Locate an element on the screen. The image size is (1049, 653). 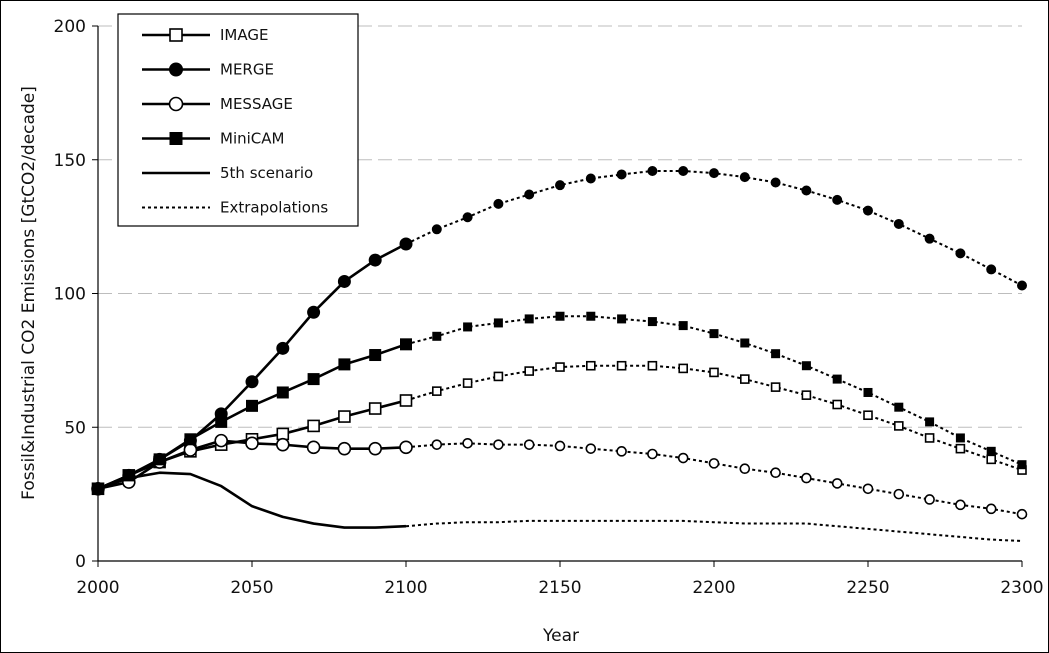
y-tick-label: 150 is located at coordinates (70, 161).